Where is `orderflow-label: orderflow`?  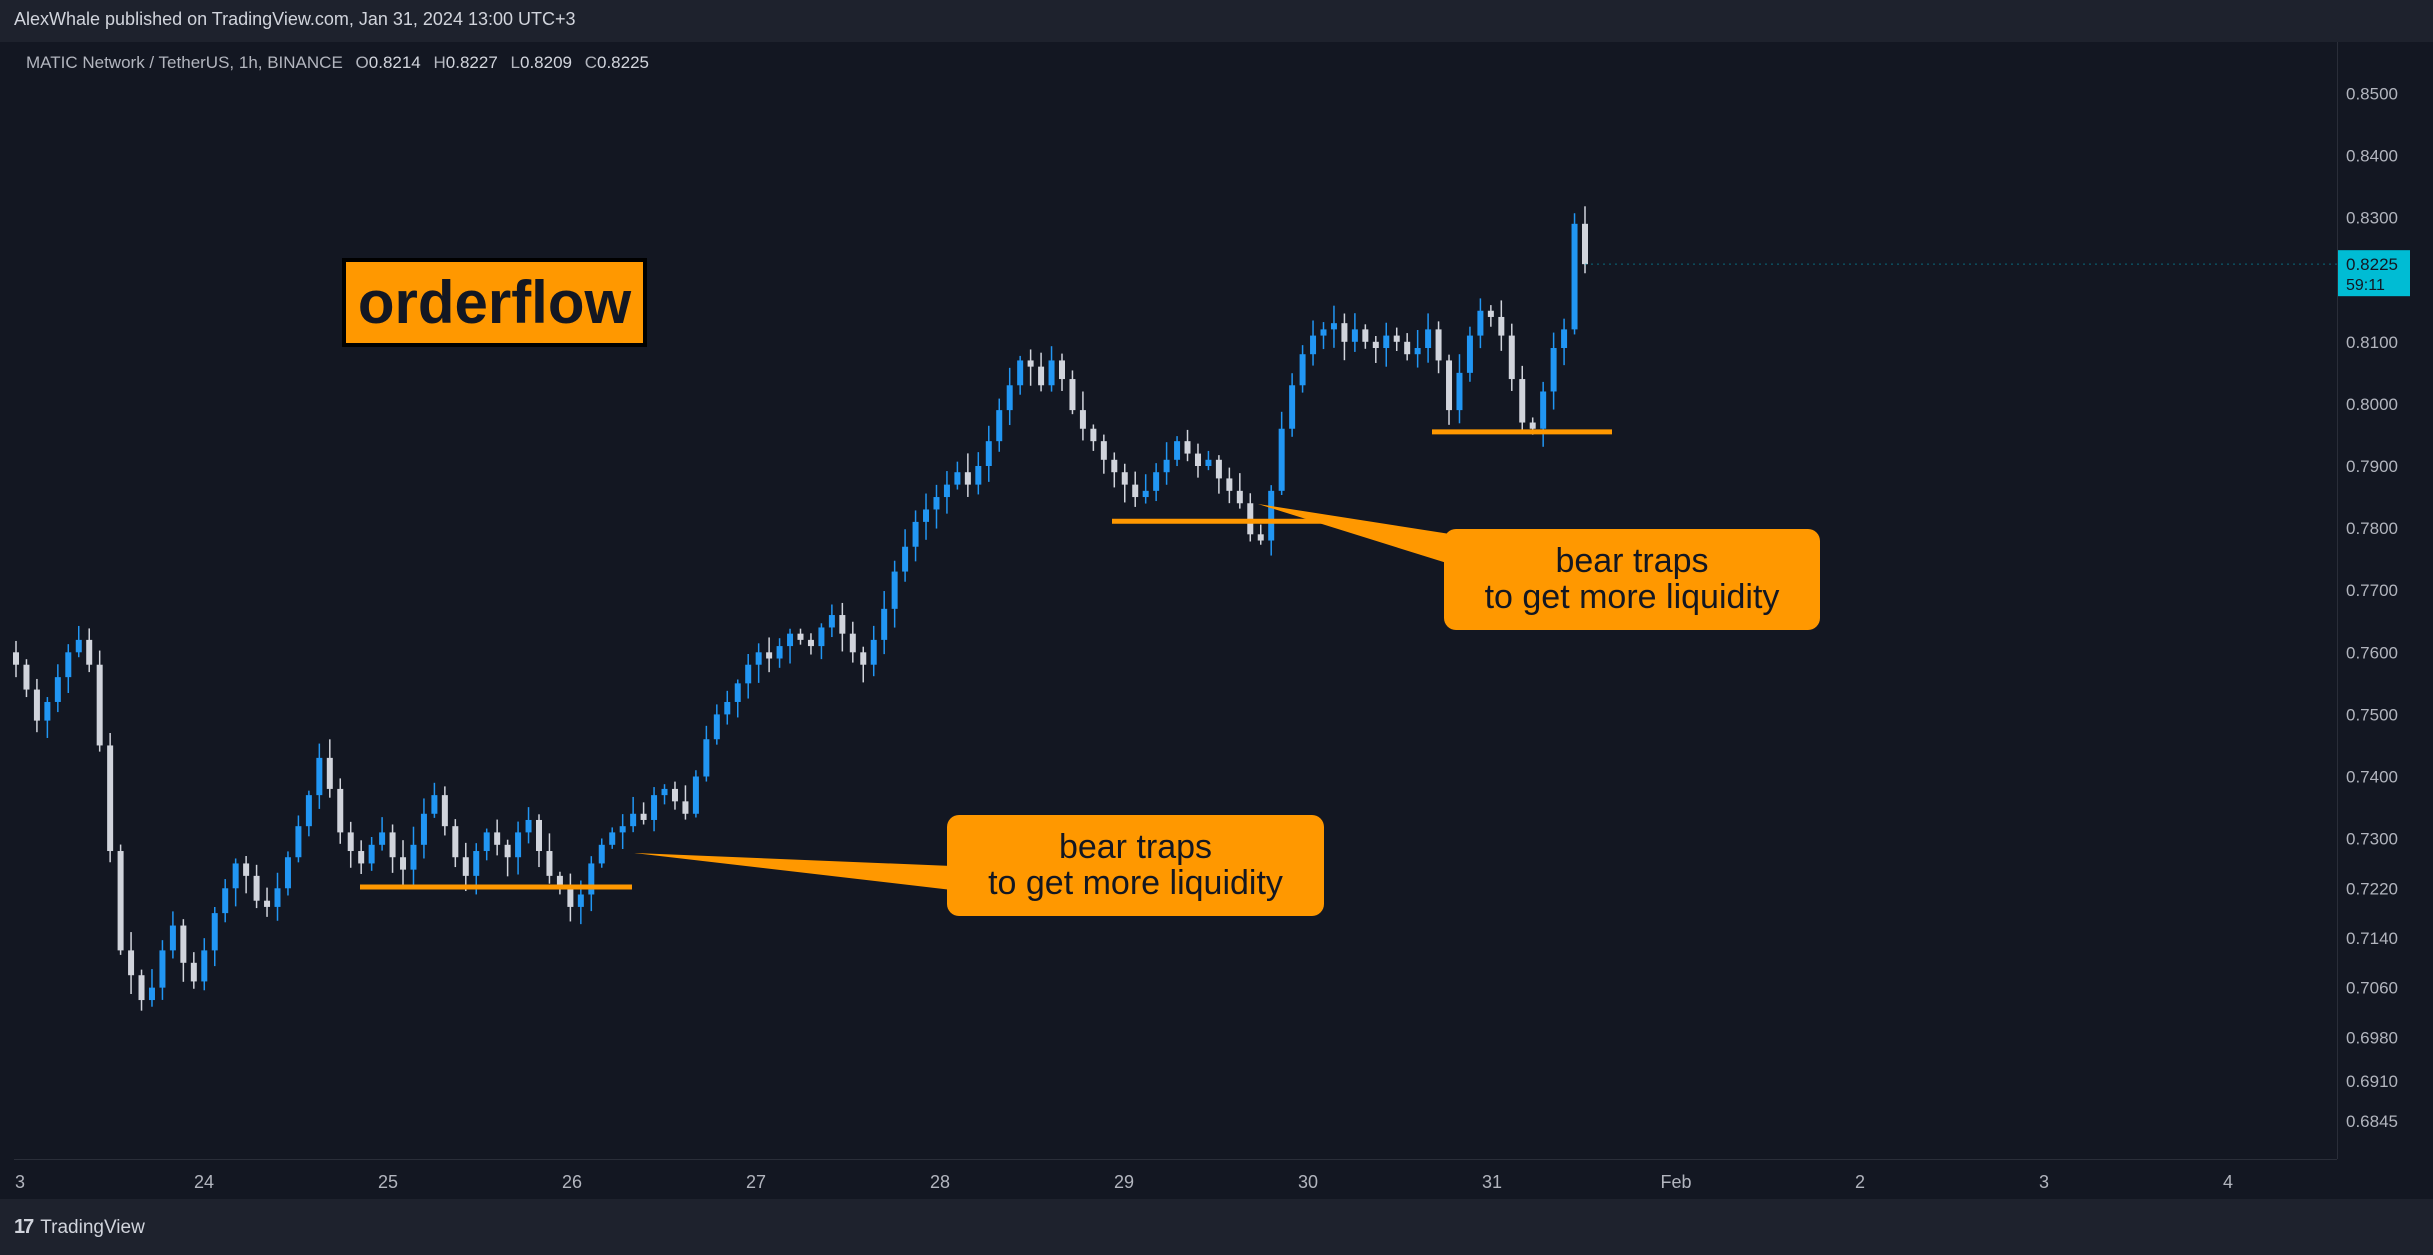
orderflow-label: orderflow is located at coordinates (494, 302).